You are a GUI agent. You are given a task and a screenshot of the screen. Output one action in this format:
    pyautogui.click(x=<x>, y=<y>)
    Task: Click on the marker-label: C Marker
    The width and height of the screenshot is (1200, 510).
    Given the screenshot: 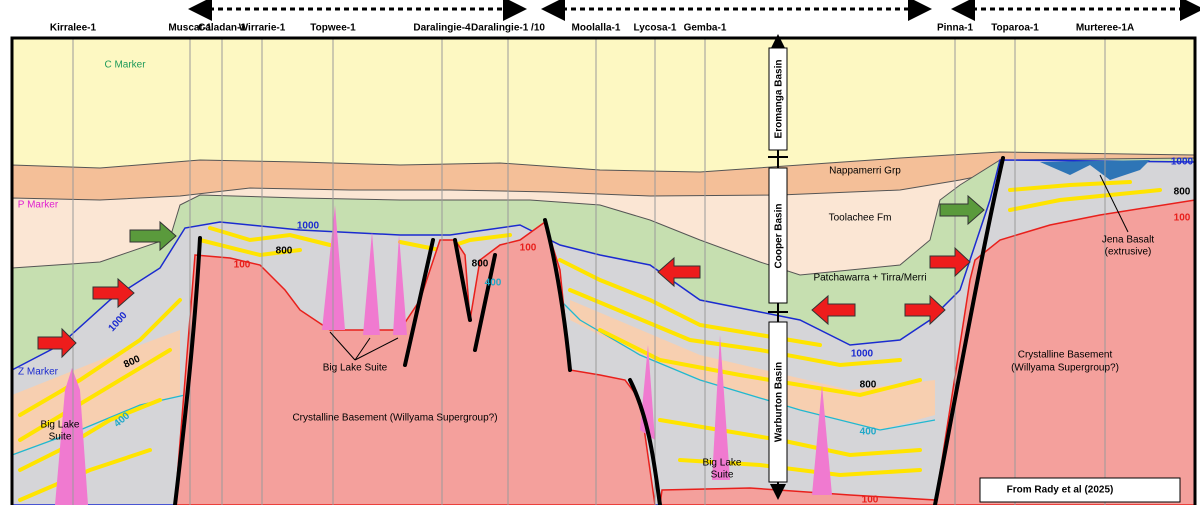 What is the action you would take?
    pyautogui.click(x=125, y=65)
    